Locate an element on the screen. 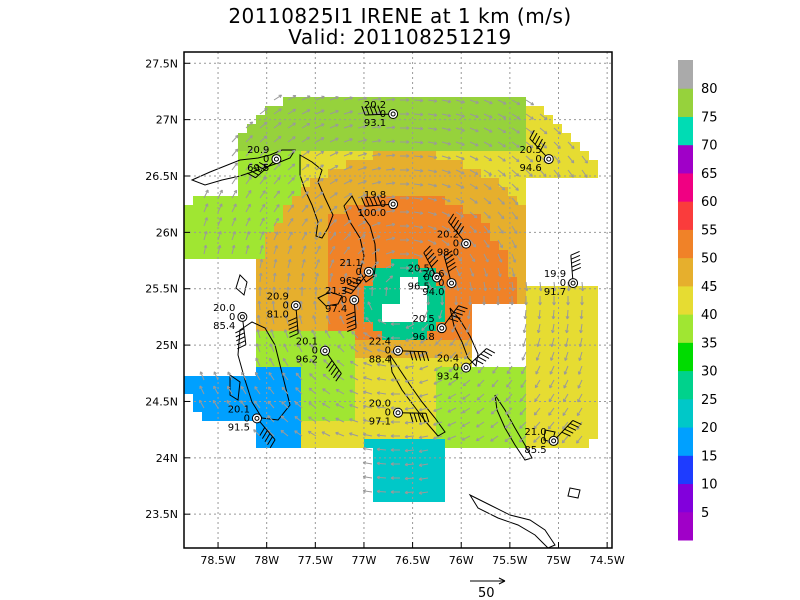  station-circle is located at coordinates (325, 350).